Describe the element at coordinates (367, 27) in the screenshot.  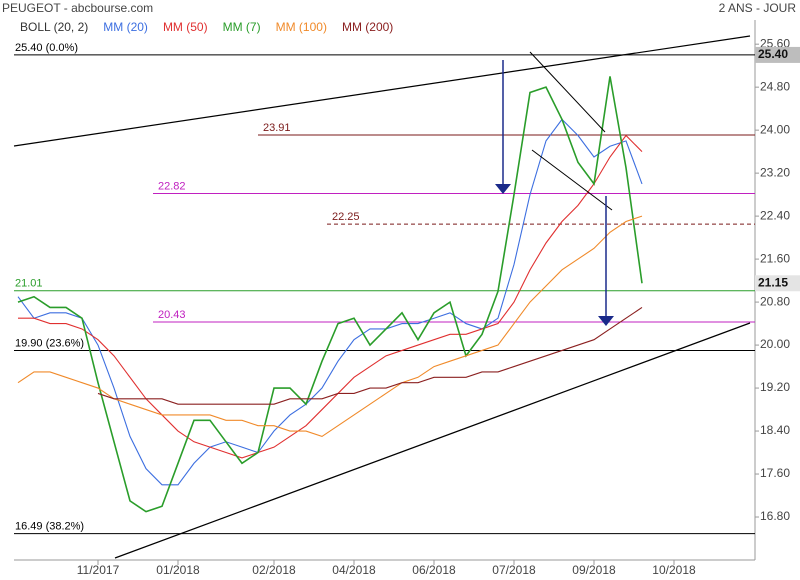
I see `legend-entry: MM (200)` at that location.